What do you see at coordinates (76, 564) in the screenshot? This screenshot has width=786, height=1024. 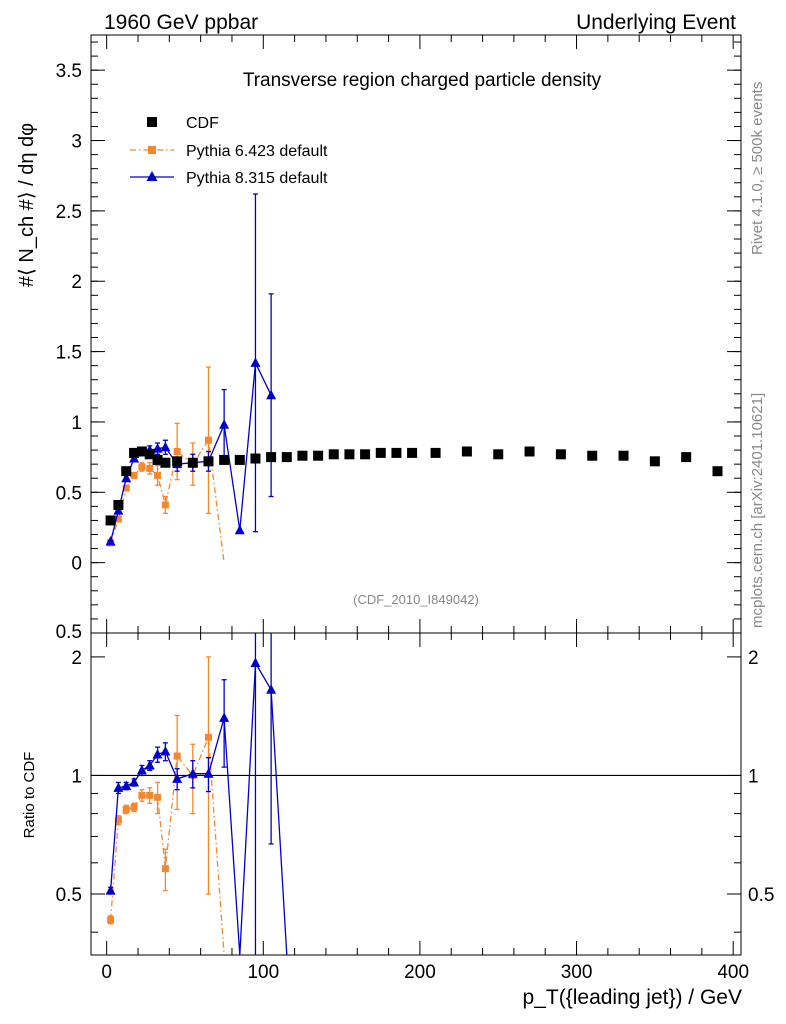 I see `y-tick-label: 0` at bounding box center [76, 564].